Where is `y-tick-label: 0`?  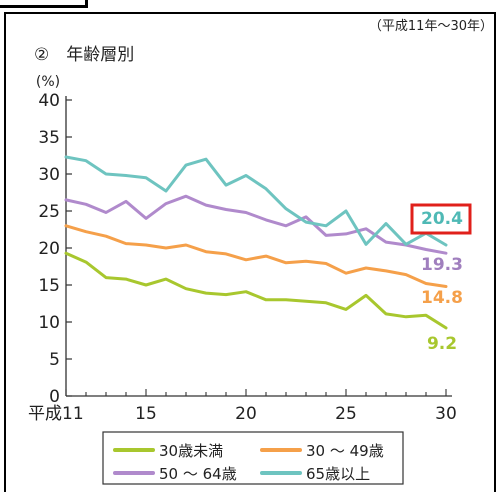 y-tick-label: 0 is located at coordinates (54, 397).